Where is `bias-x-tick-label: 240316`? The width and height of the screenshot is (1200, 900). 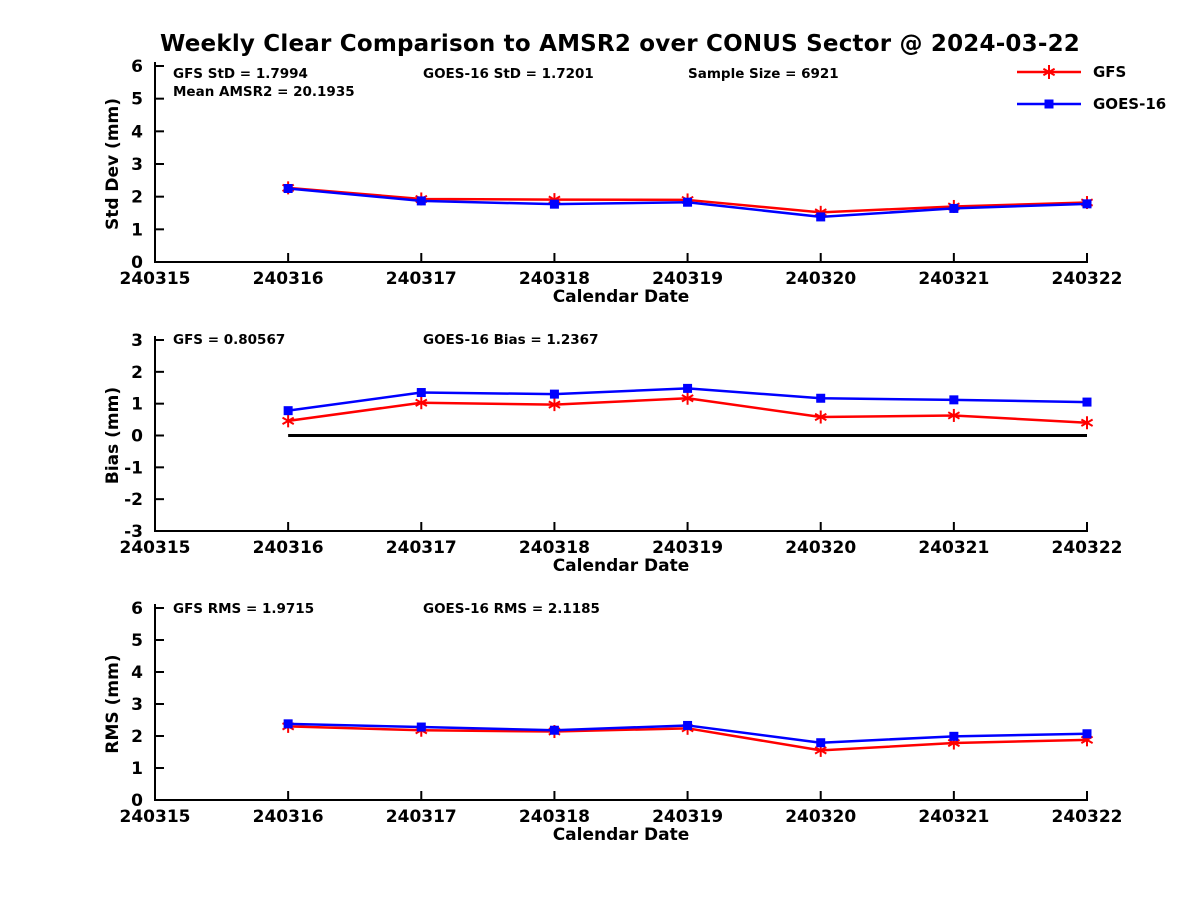 bias-x-tick-label: 240316 is located at coordinates (288, 548).